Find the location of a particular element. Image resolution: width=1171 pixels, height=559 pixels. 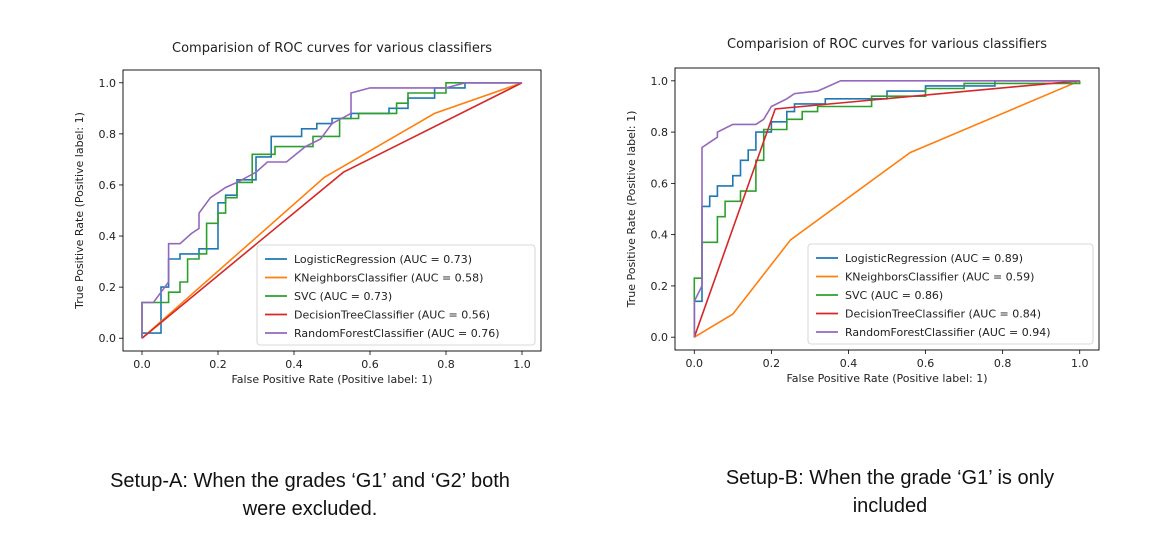

caption-setup-b-line1: Setup-B: When the grade ‘G1’ is only is located at coordinates (890, 478).